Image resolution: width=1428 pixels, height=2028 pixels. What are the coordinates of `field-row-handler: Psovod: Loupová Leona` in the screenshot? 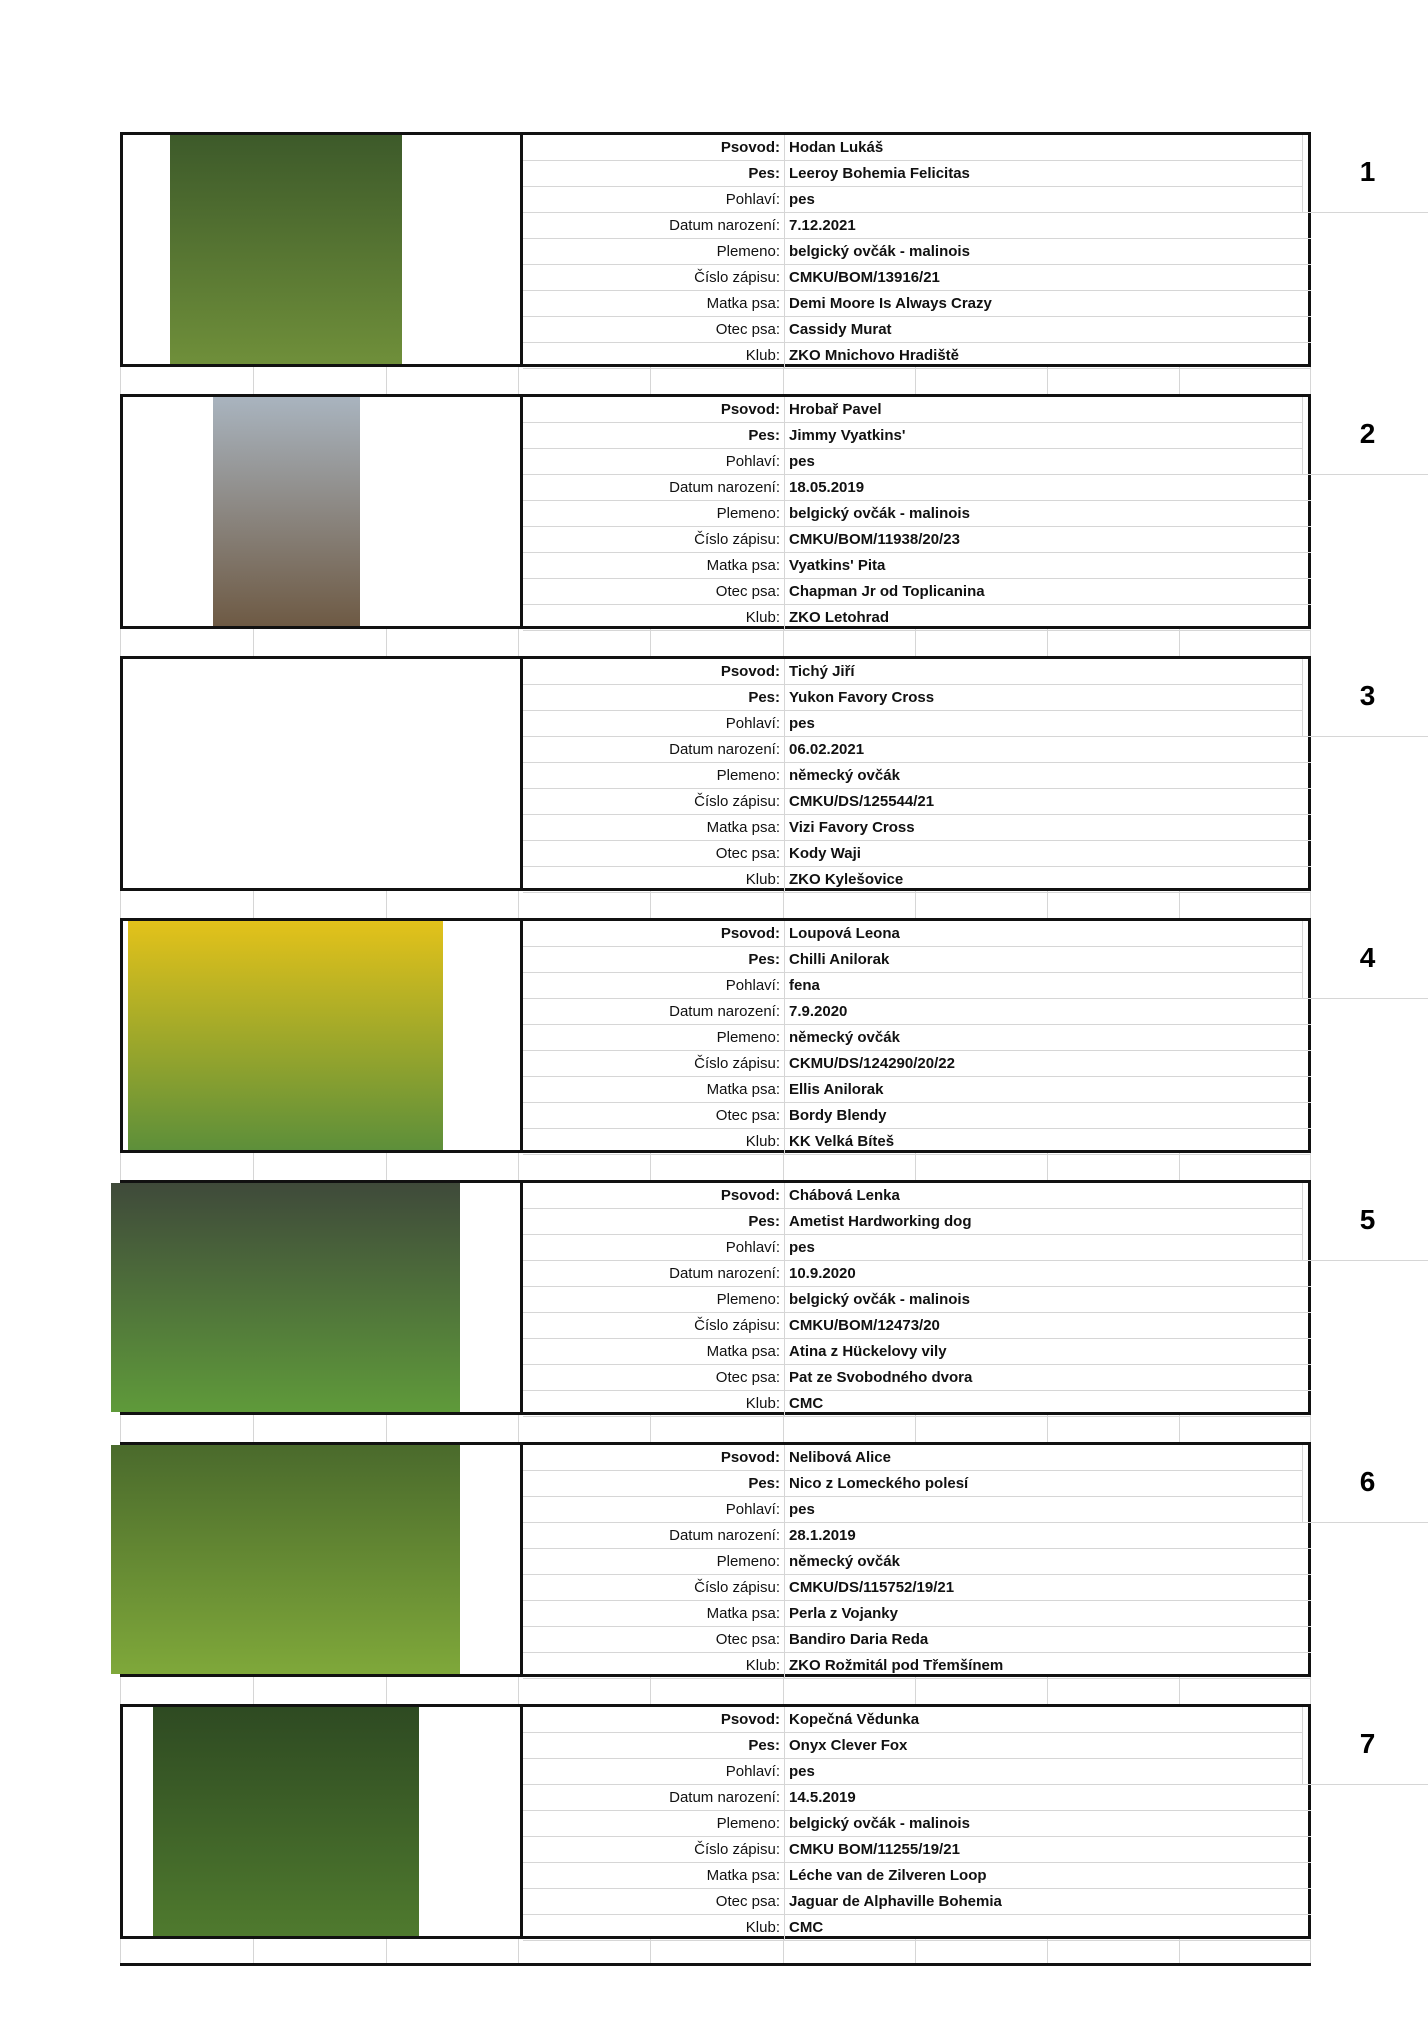 It's located at (912, 934).